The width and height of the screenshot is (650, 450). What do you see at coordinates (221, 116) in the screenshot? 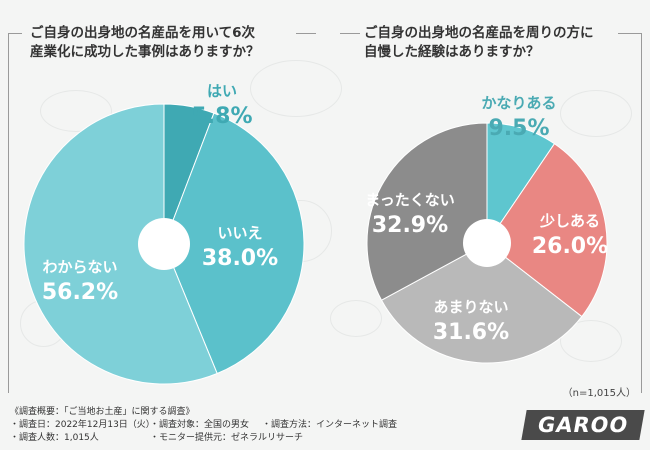
I see `chart1-slice-value-0: 5.8%` at bounding box center [221, 116].